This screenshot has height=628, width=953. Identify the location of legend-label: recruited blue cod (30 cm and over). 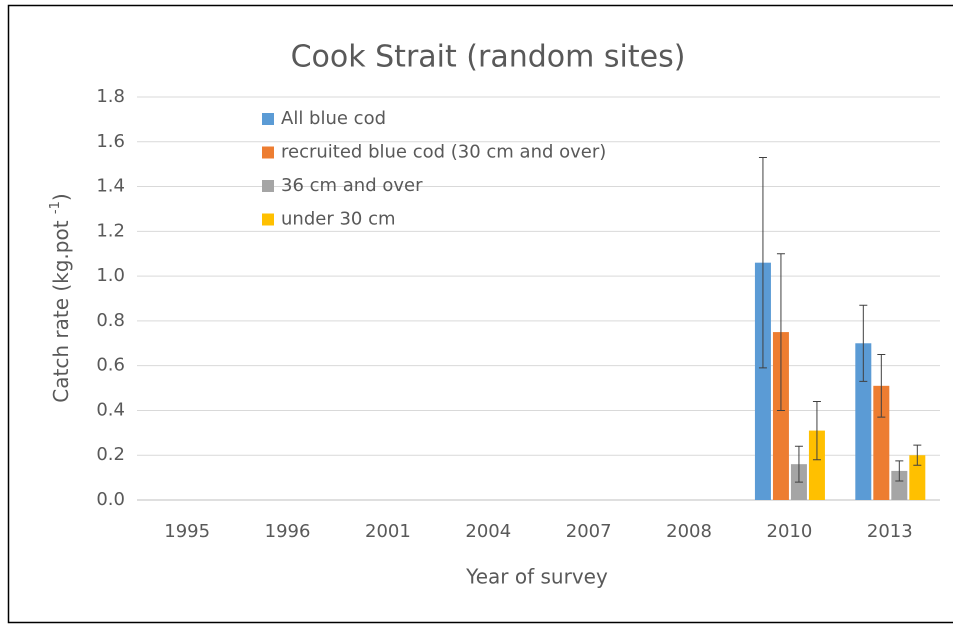
(443, 152).